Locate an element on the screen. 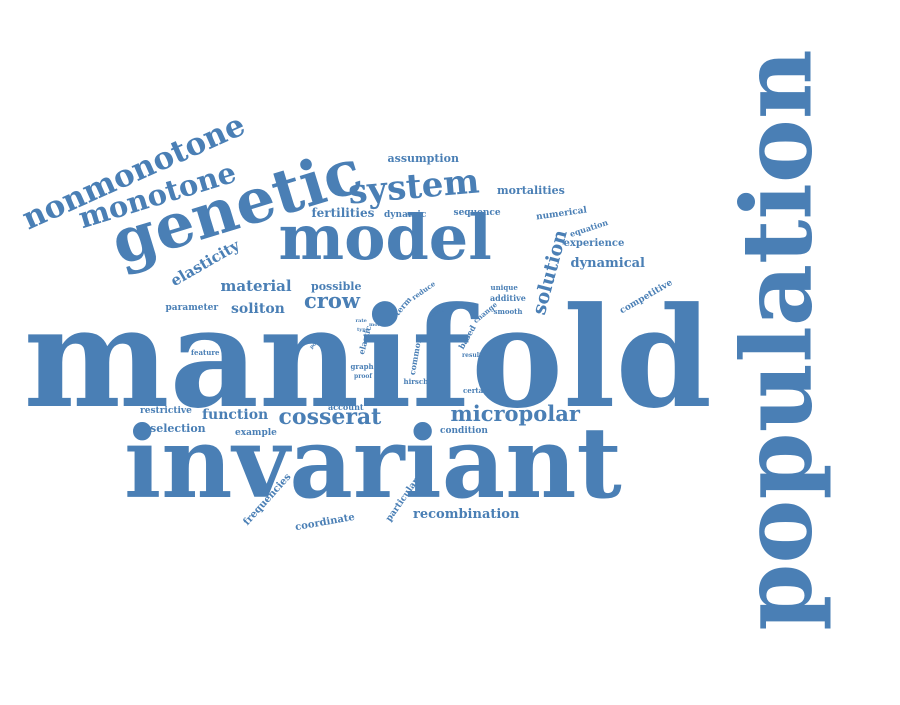 The image size is (900, 705). word-mortalities: mortalities is located at coordinates (531, 190).